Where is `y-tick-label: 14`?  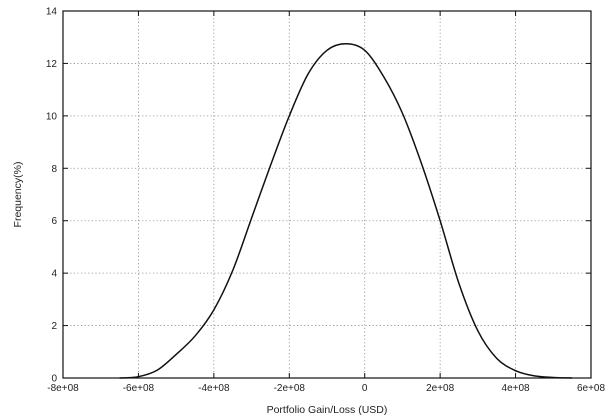 y-tick-label: 14 is located at coordinates (52, 12).